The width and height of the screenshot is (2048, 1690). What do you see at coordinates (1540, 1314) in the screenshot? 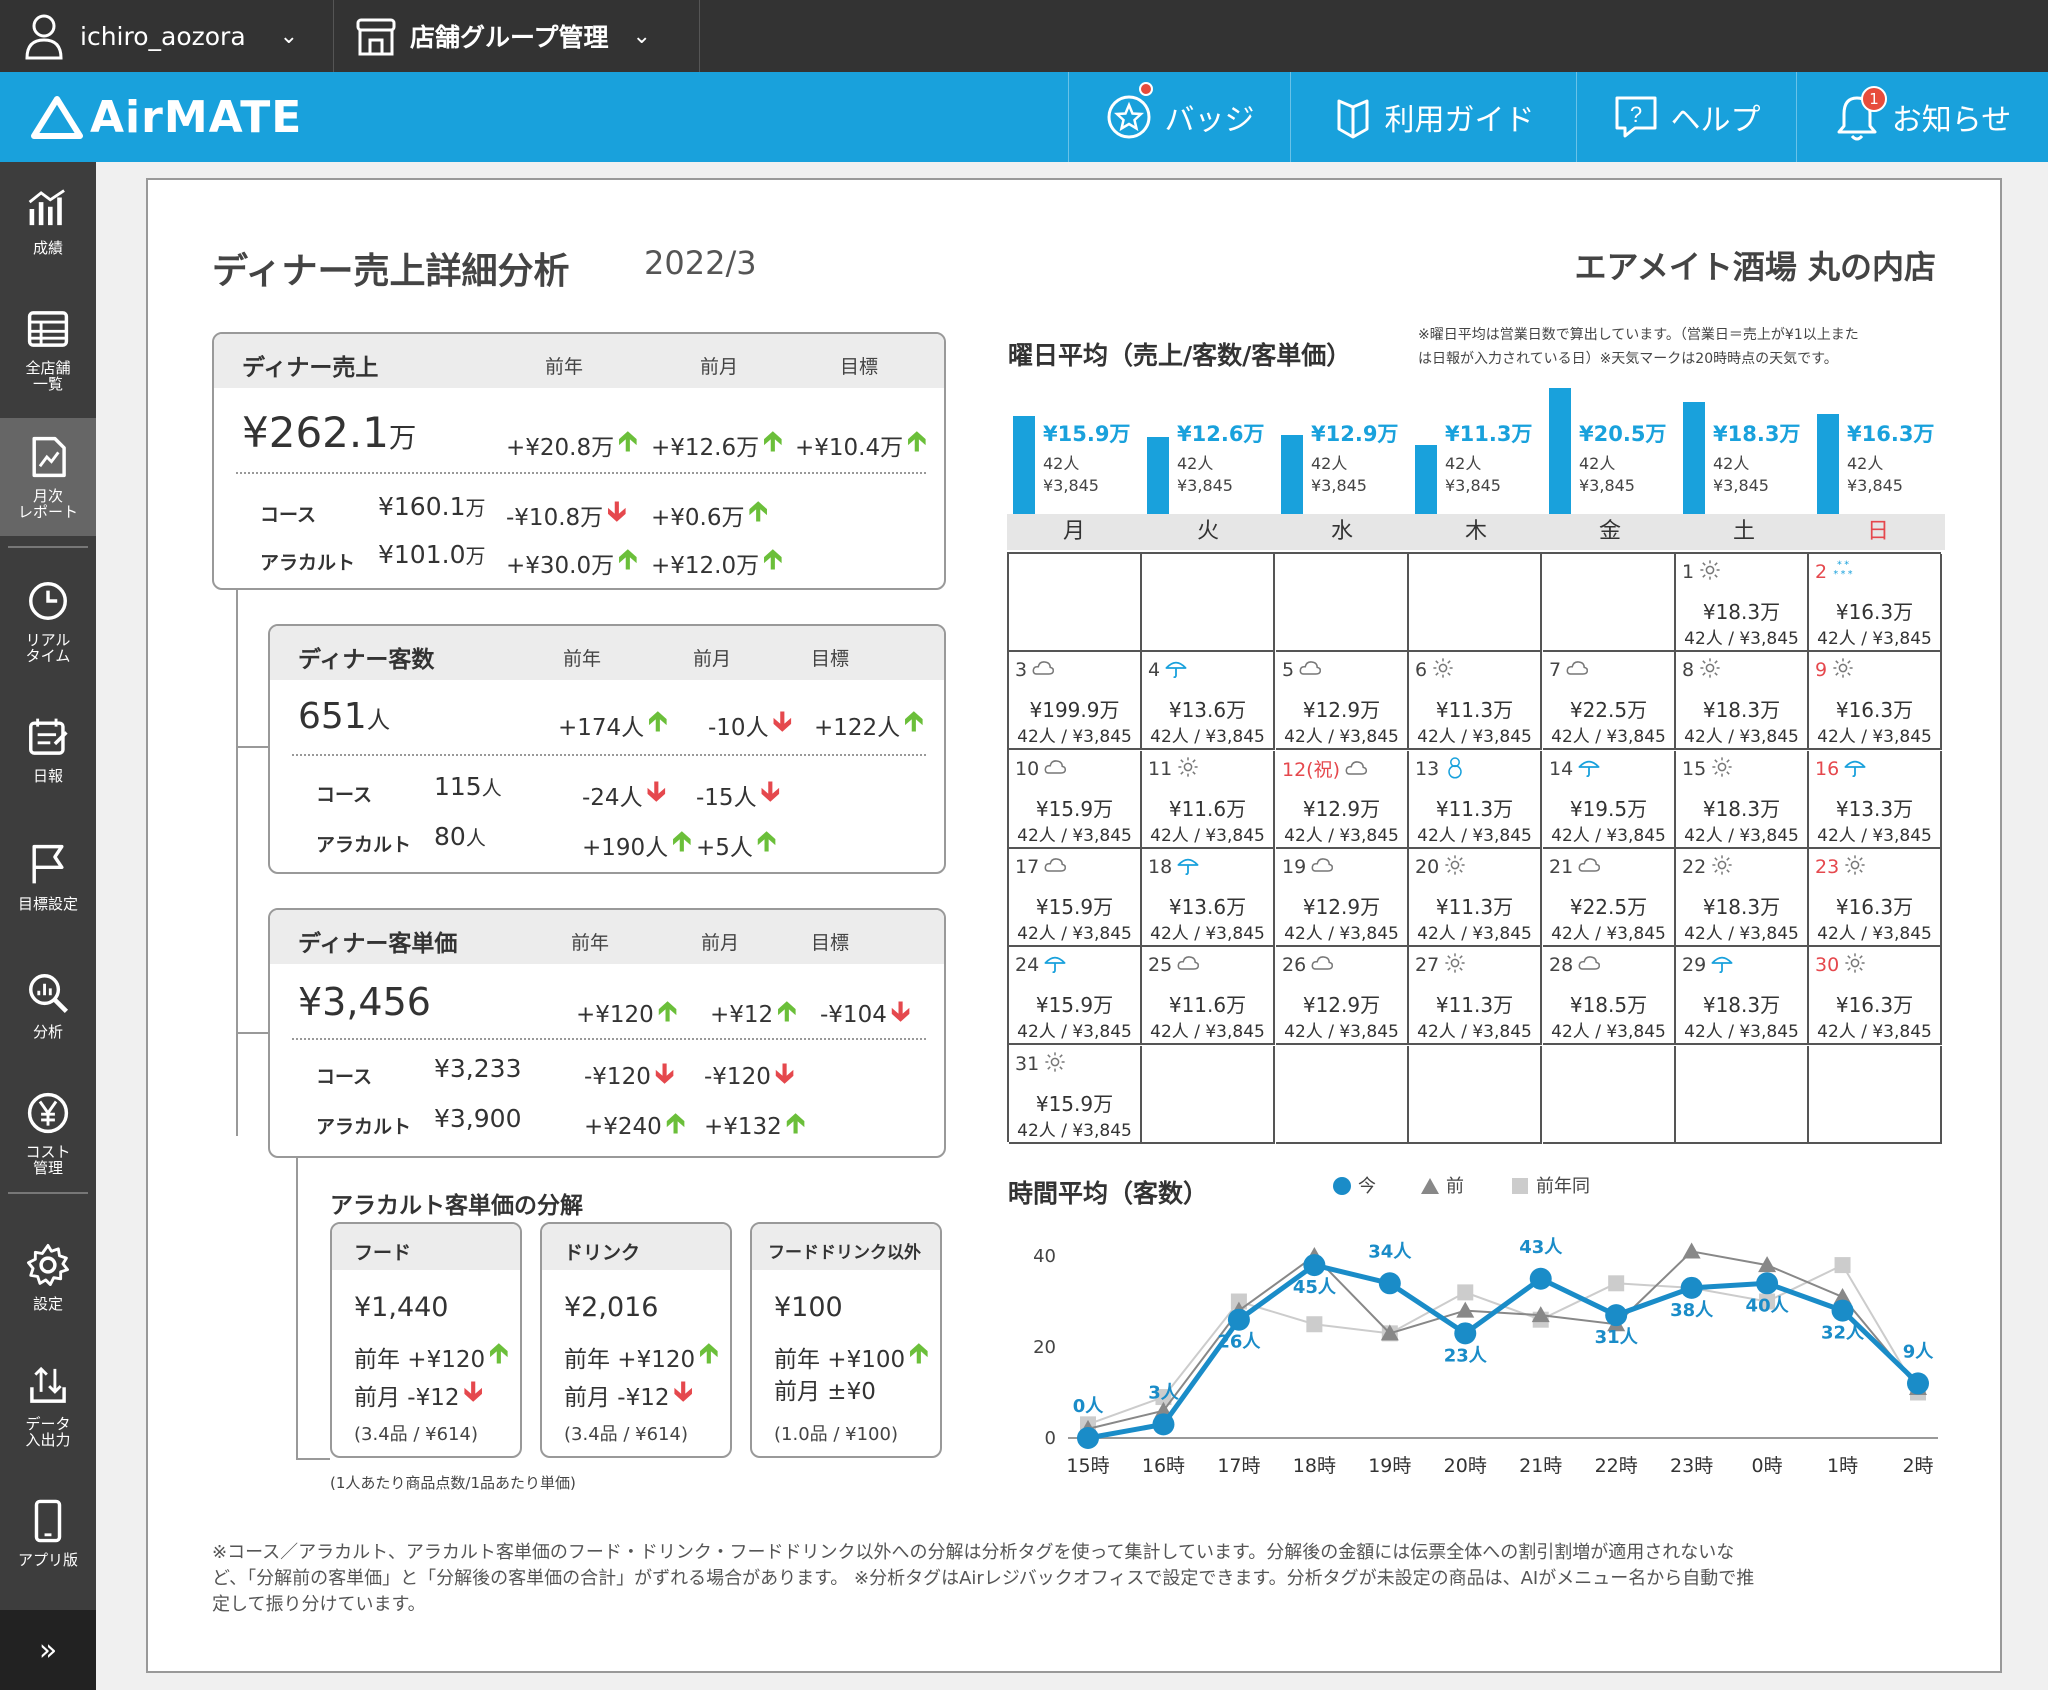
I see `data-point-prev` at bounding box center [1540, 1314].